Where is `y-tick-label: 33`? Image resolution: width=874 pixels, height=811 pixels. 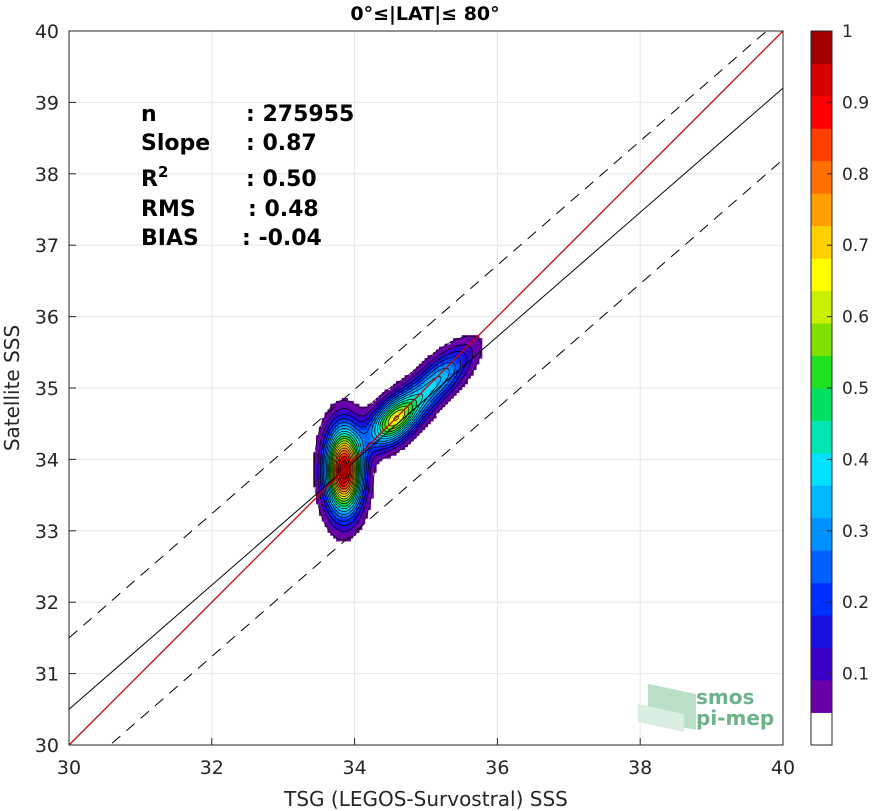 y-tick-label: 33 is located at coordinates (47, 532).